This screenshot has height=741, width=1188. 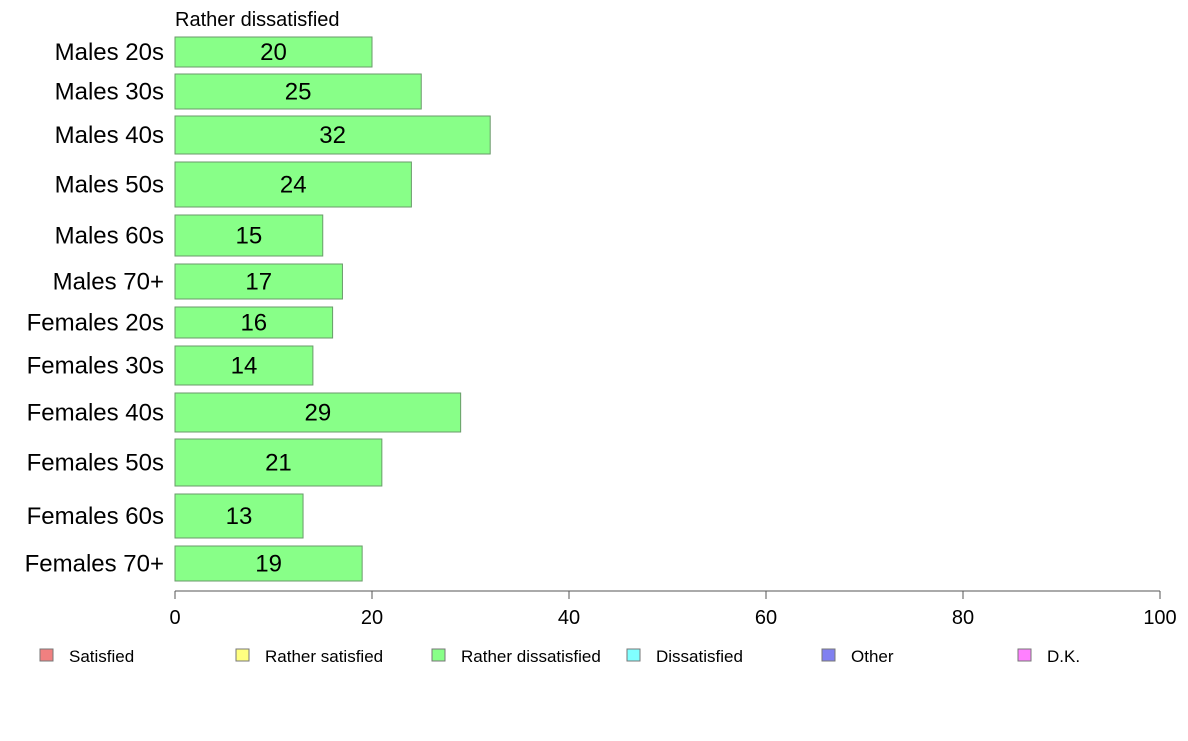 I want to click on legend-item: Satisfied, so click(x=86, y=656).